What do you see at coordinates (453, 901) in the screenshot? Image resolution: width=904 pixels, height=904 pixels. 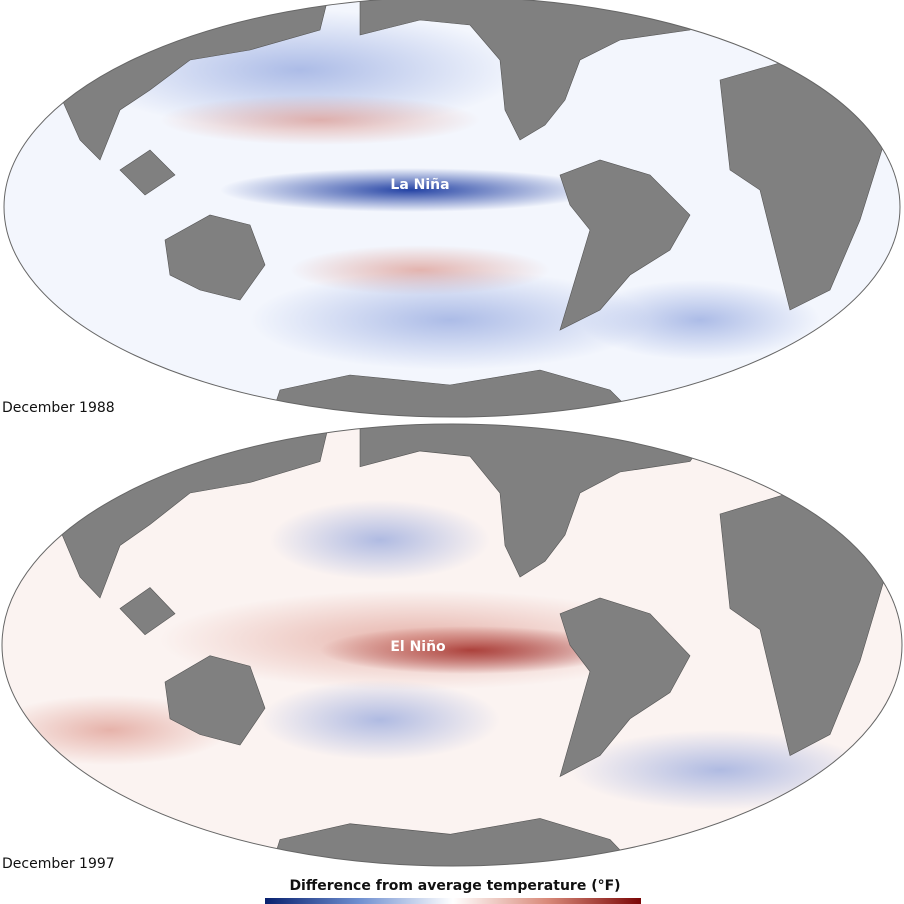 I see `colorbar` at bounding box center [453, 901].